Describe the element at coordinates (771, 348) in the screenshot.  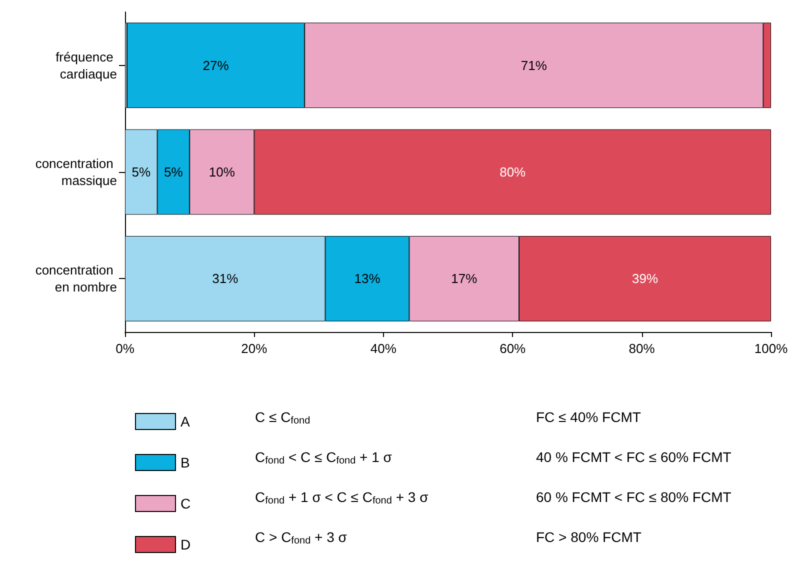
I see `x-tick-label: 100%` at that location.